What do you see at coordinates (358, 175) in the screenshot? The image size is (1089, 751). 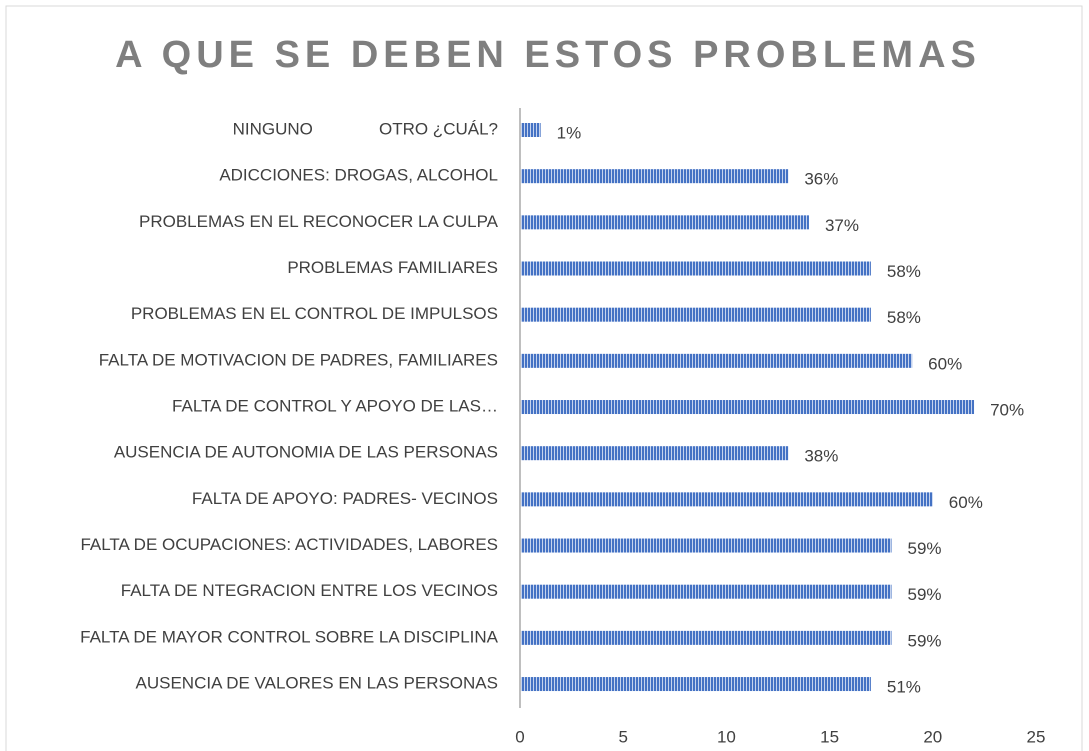 I see `y-tick-label: ADICCIONES: DROGAS, ALCOHOL` at bounding box center [358, 175].